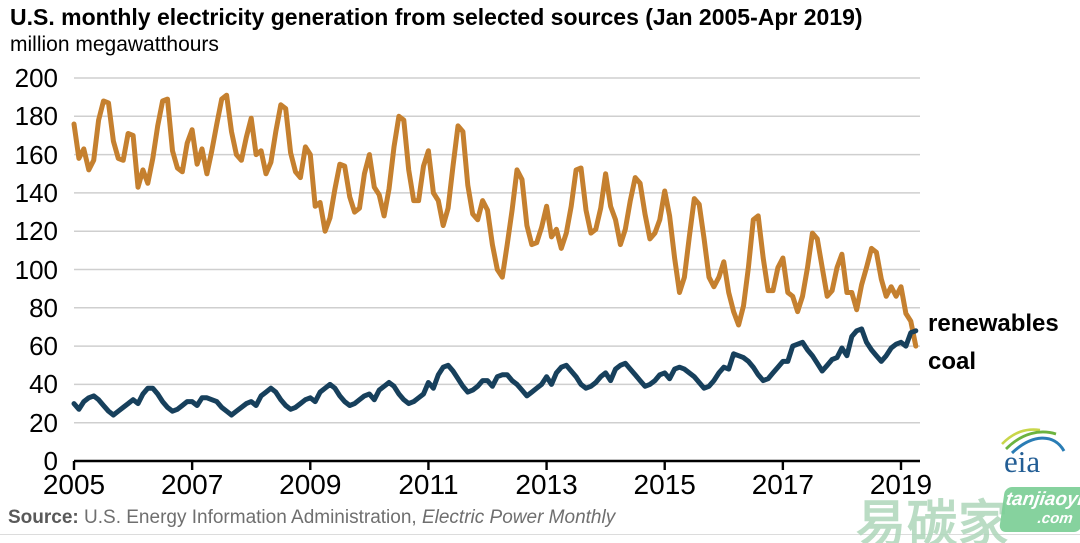  I want to click on y-tick-label: 80, so click(43, 307).